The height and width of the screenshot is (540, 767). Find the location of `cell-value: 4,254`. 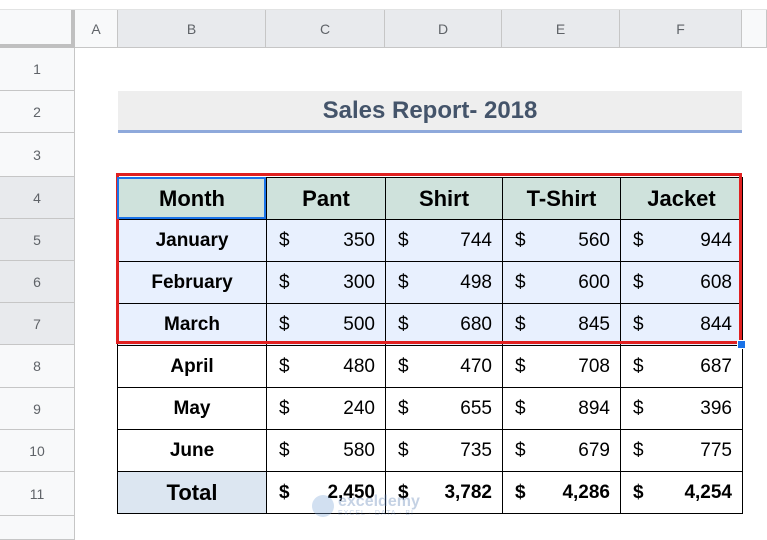

cell-value: 4,254 is located at coordinates (708, 492).